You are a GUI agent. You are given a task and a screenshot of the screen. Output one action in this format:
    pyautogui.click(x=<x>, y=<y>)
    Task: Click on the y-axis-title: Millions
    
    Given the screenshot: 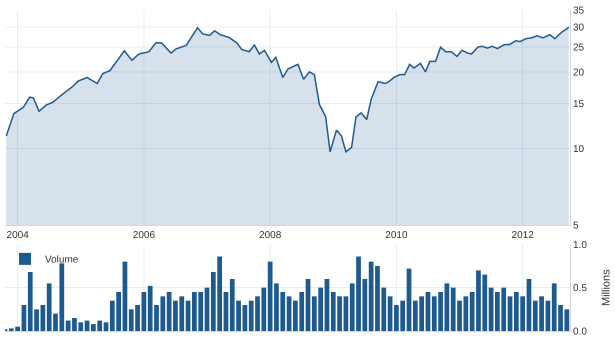 What is the action you would take?
    pyautogui.click(x=606, y=287)
    